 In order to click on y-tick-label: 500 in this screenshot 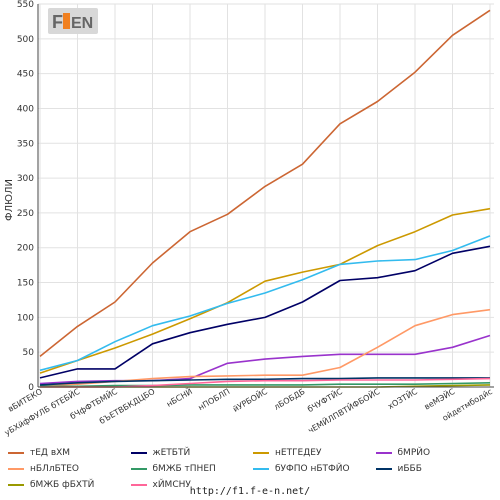, I will do `click(25, 40)`.